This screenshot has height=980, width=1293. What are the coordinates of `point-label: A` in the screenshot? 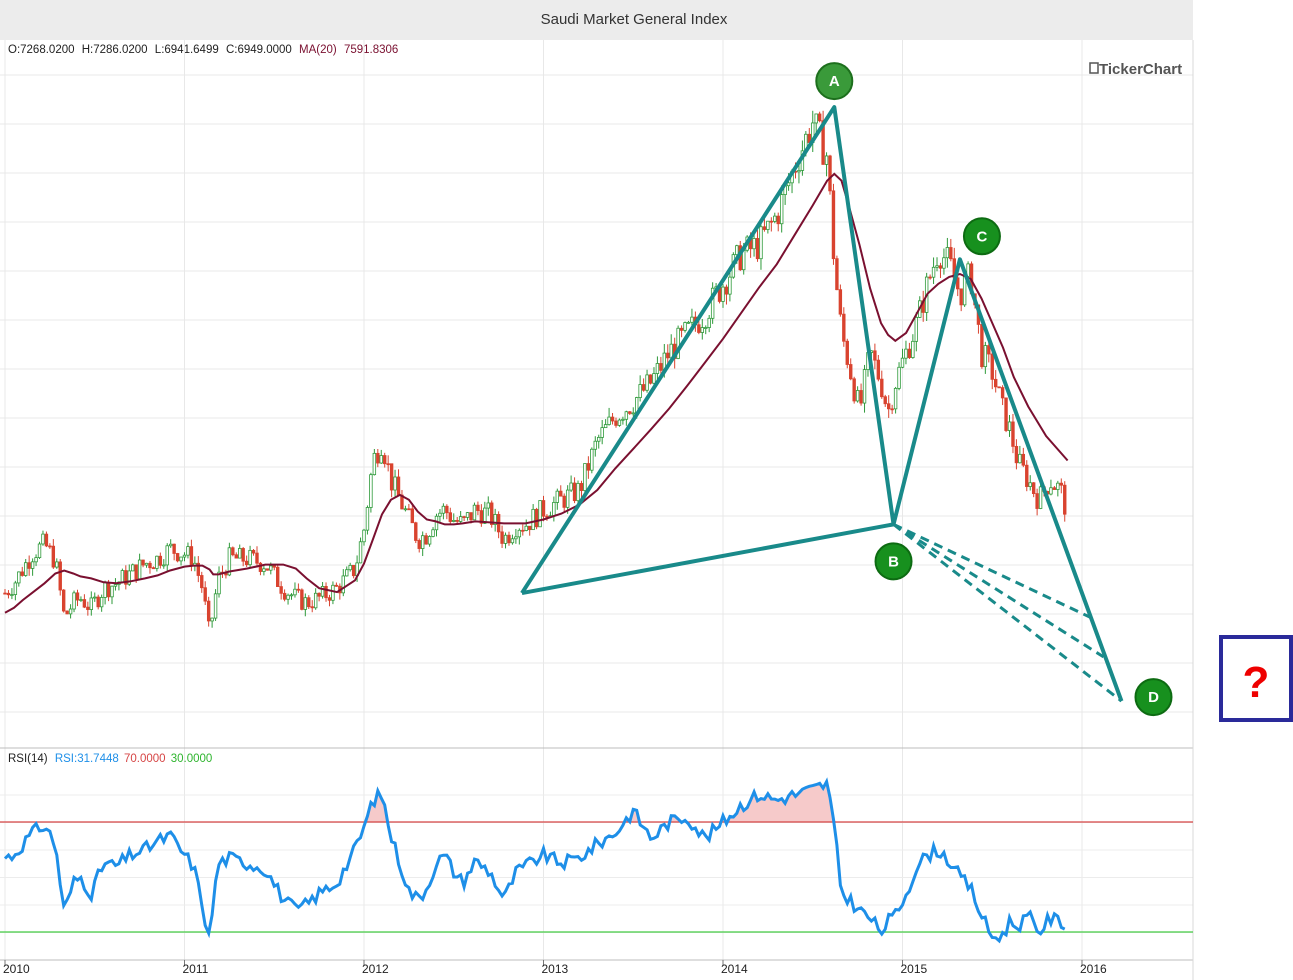 It's located at (834, 81).